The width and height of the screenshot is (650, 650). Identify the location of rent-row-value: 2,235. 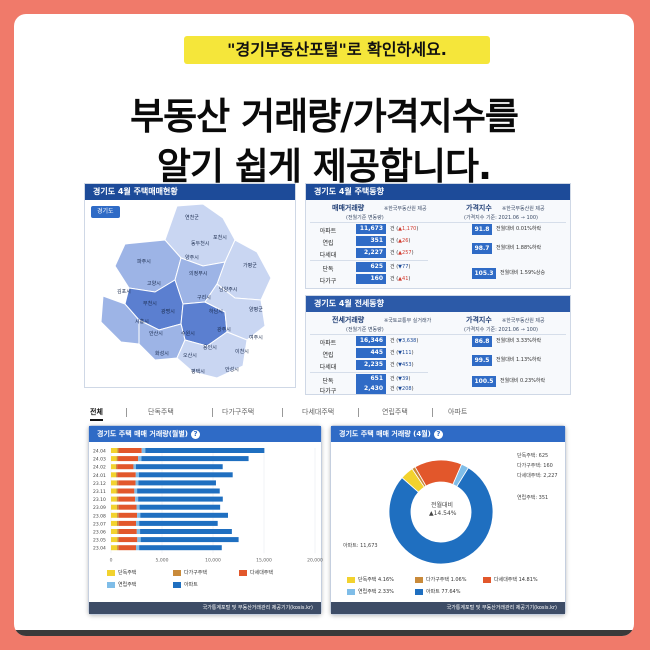
(371, 365).